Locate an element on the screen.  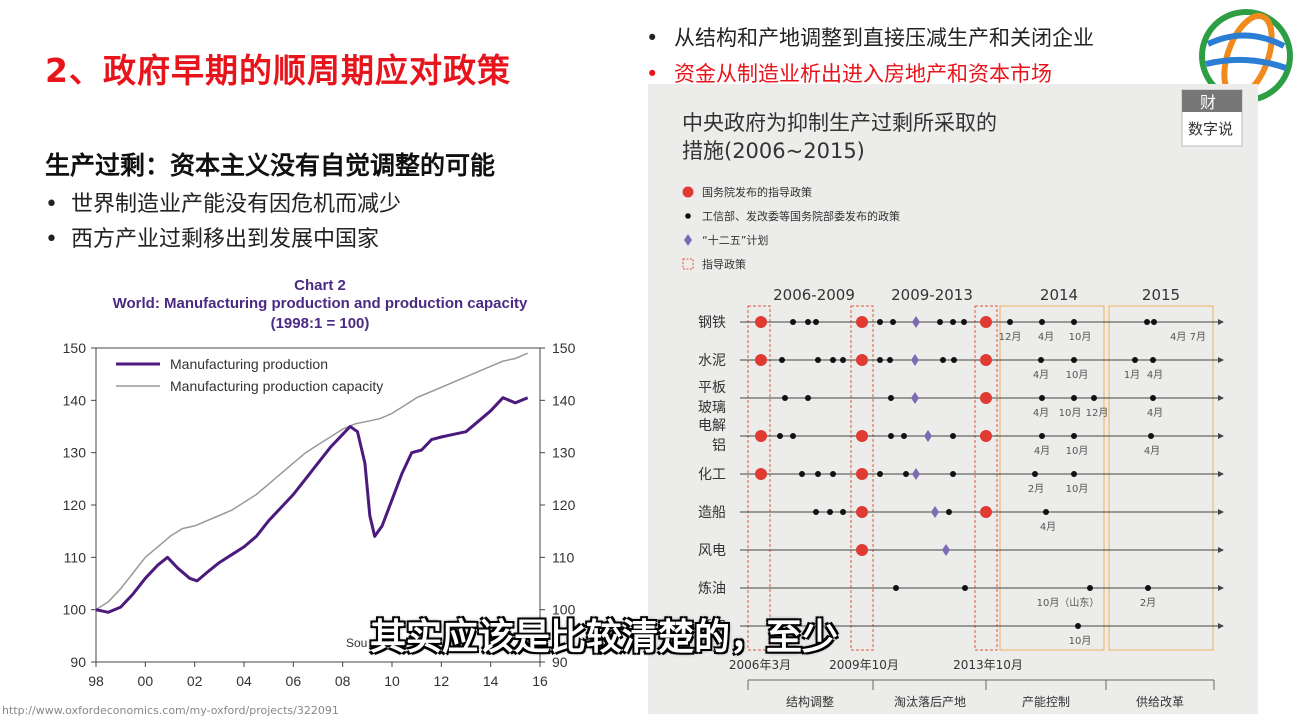
x-tick-label: 06 is located at coordinates (294, 681).